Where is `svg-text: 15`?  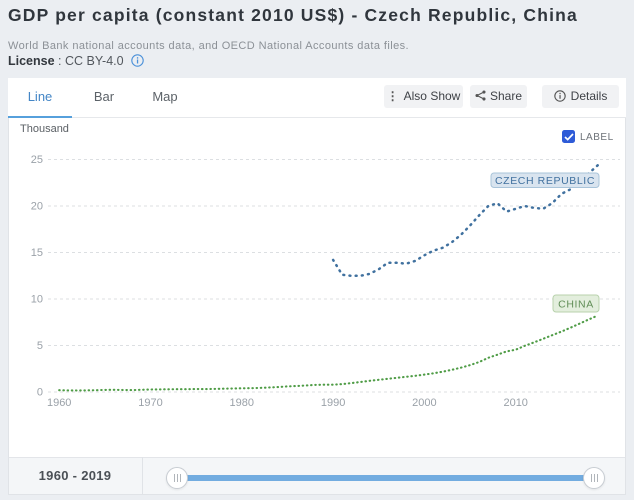
svg-text: 15 is located at coordinates (37, 253).